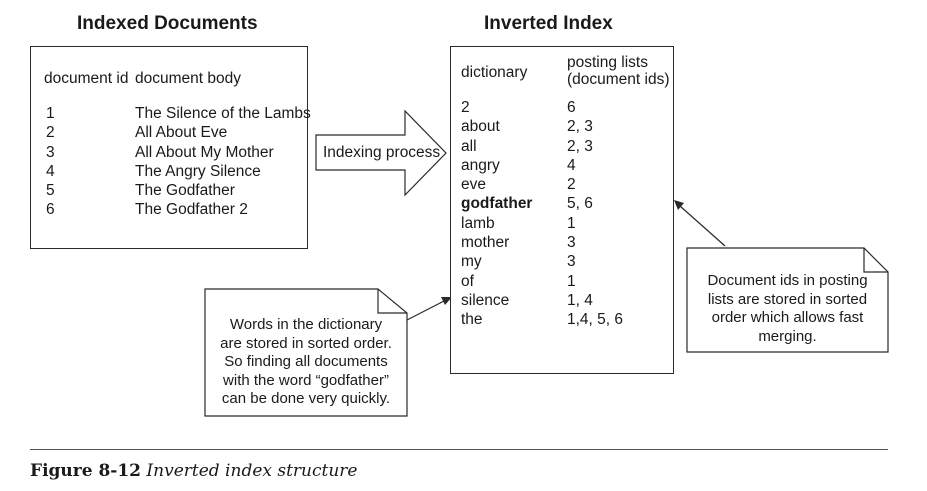  Describe the element at coordinates (306, 398) in the screenshot. I see `note-left-line: can be done very quickly.` at that location.